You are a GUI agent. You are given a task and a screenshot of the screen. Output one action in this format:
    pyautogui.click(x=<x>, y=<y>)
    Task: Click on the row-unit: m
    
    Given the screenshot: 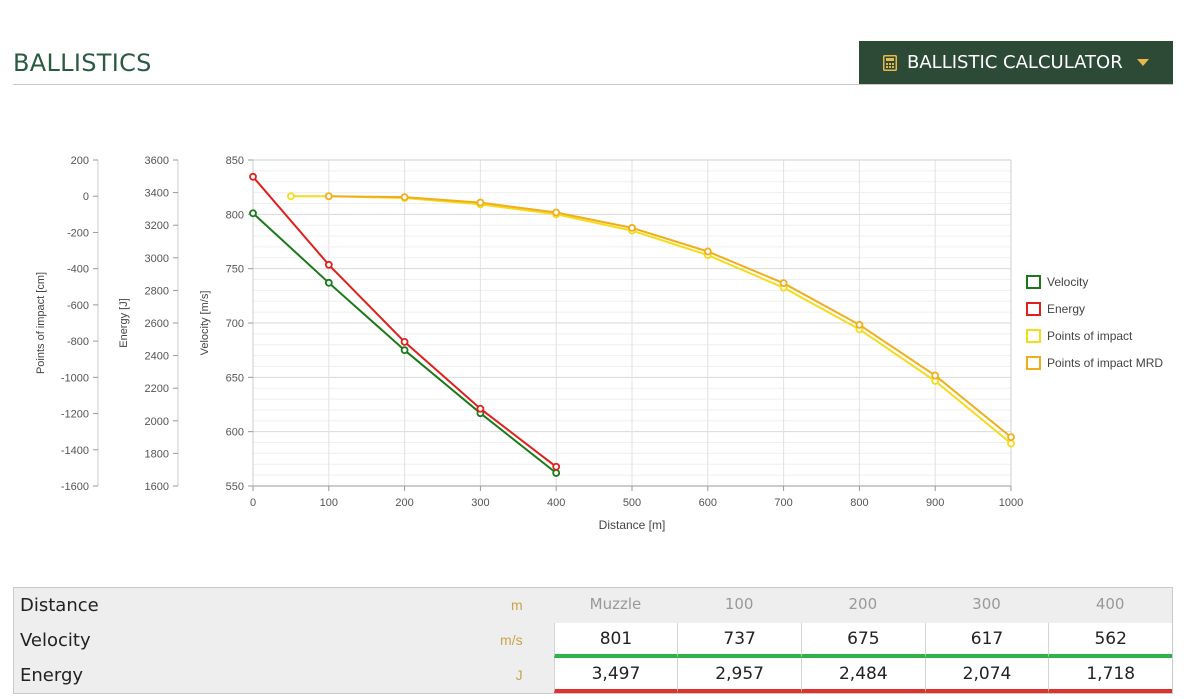 What is the action you would take?
    pyautogui.click(x=516, y=605)
    